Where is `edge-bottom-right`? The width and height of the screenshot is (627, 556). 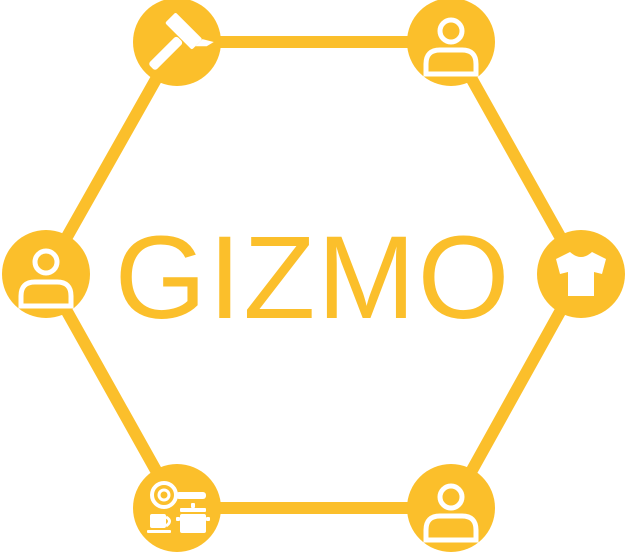 edge-bottom-right is located at coordinates (516, 391).